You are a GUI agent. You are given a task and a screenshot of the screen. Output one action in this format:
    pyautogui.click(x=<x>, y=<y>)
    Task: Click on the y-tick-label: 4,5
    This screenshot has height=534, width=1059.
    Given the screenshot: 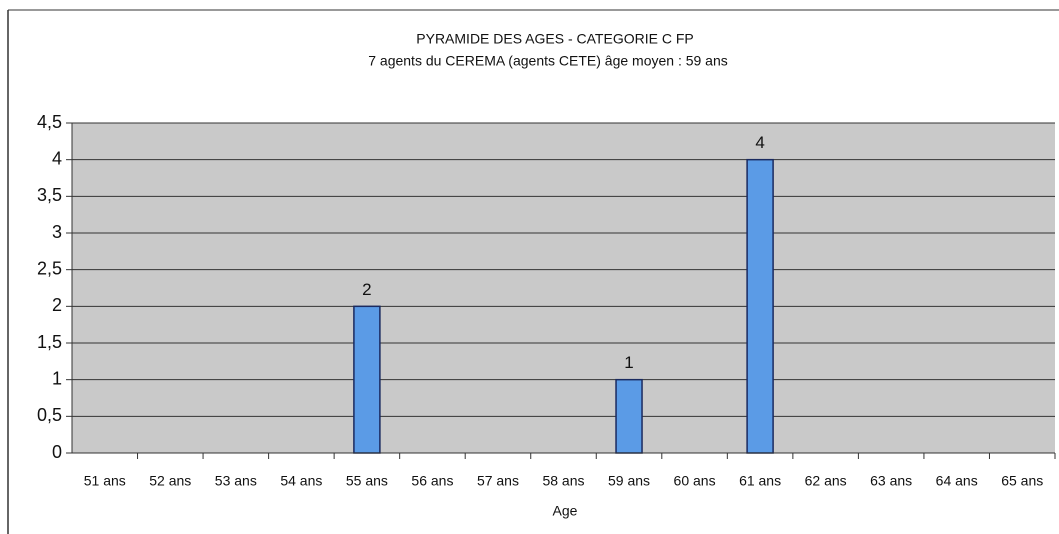 What is the action you would take?
    pyautogui.click(x=49, y=122)
    